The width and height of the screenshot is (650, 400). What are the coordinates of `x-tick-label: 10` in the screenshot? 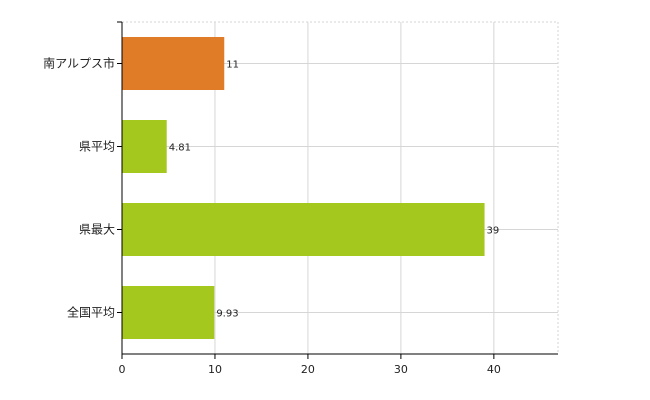 It's located at (215, 369).